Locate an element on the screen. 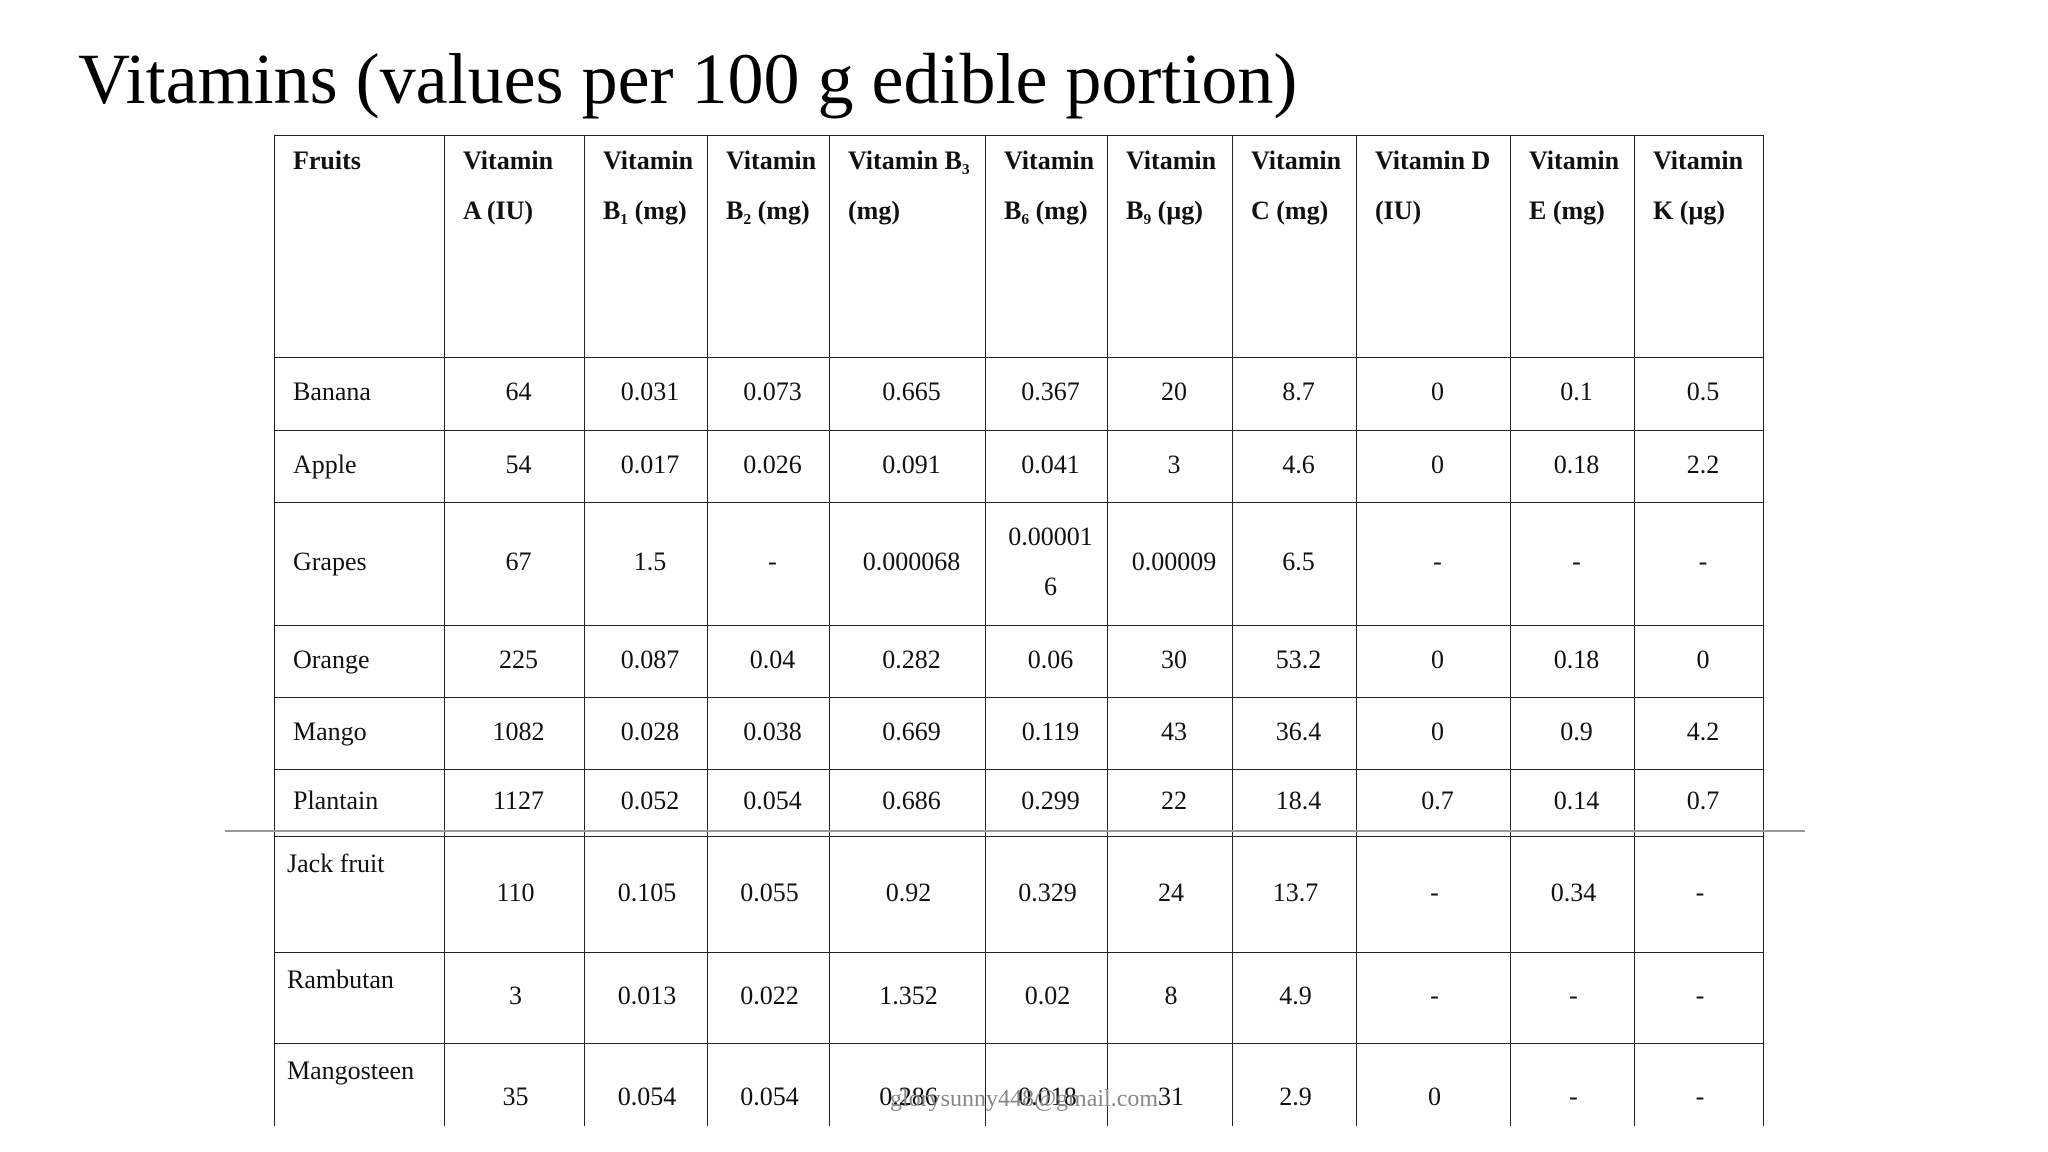  value-cell: 4.9 is located at coordinates (1294, 998).